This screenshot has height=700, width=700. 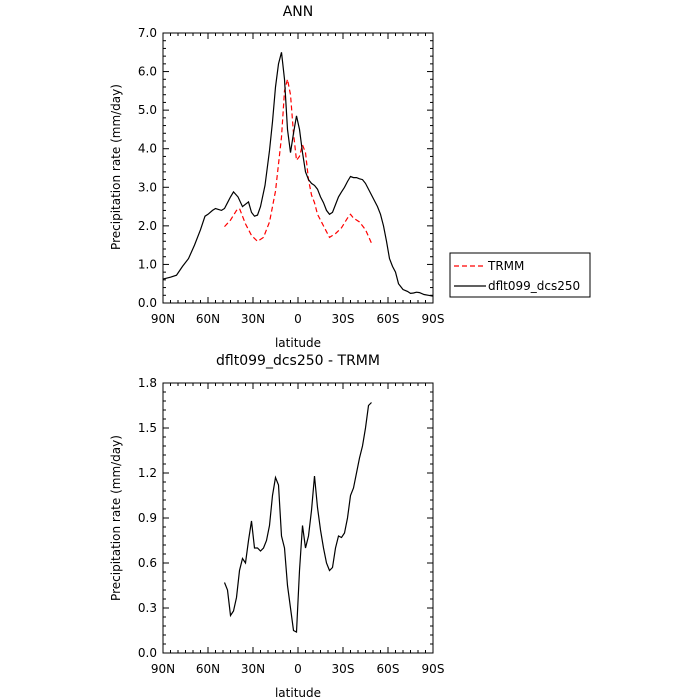 I want to click on y-tick-label: 1.8, so click(x=147, y=383).